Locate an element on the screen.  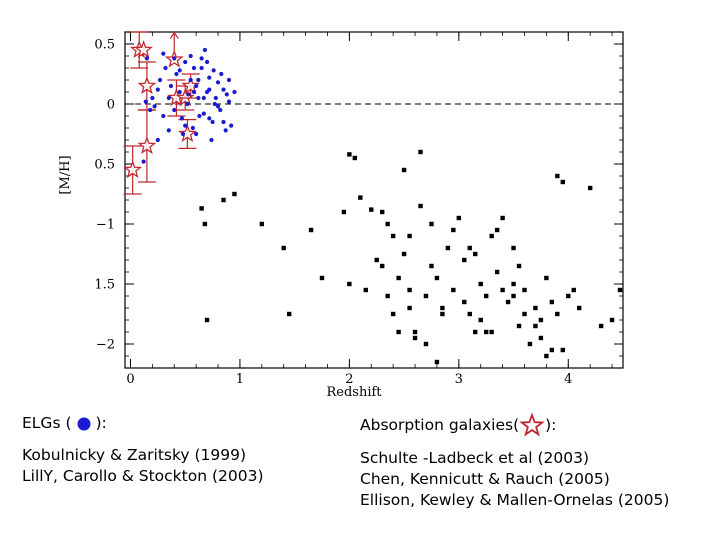
red-star-icon is located at coordinates (532, 425).